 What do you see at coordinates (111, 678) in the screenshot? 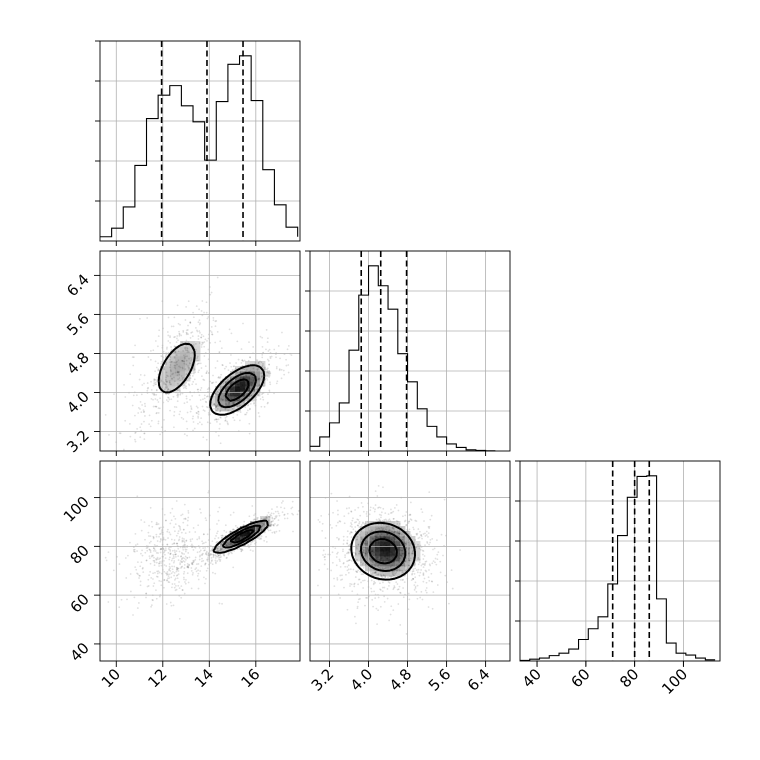
I see `x-tick-label: 10` at bounding box center [111, 678].